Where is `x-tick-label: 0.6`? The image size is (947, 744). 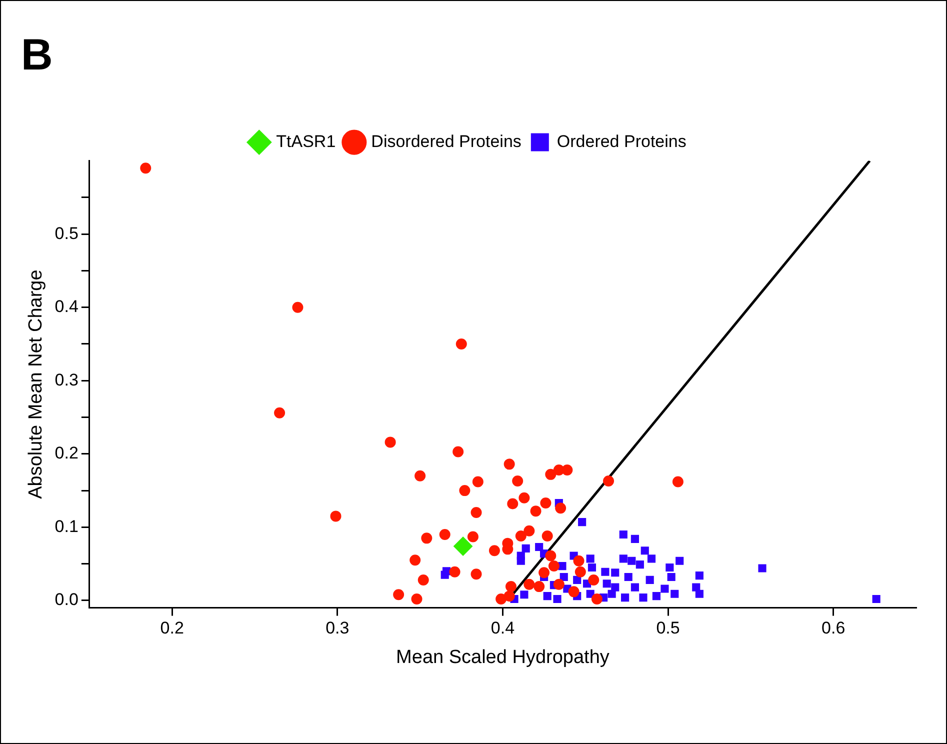
x-tick-label: 0.6 is located at coordinates (834, 628).